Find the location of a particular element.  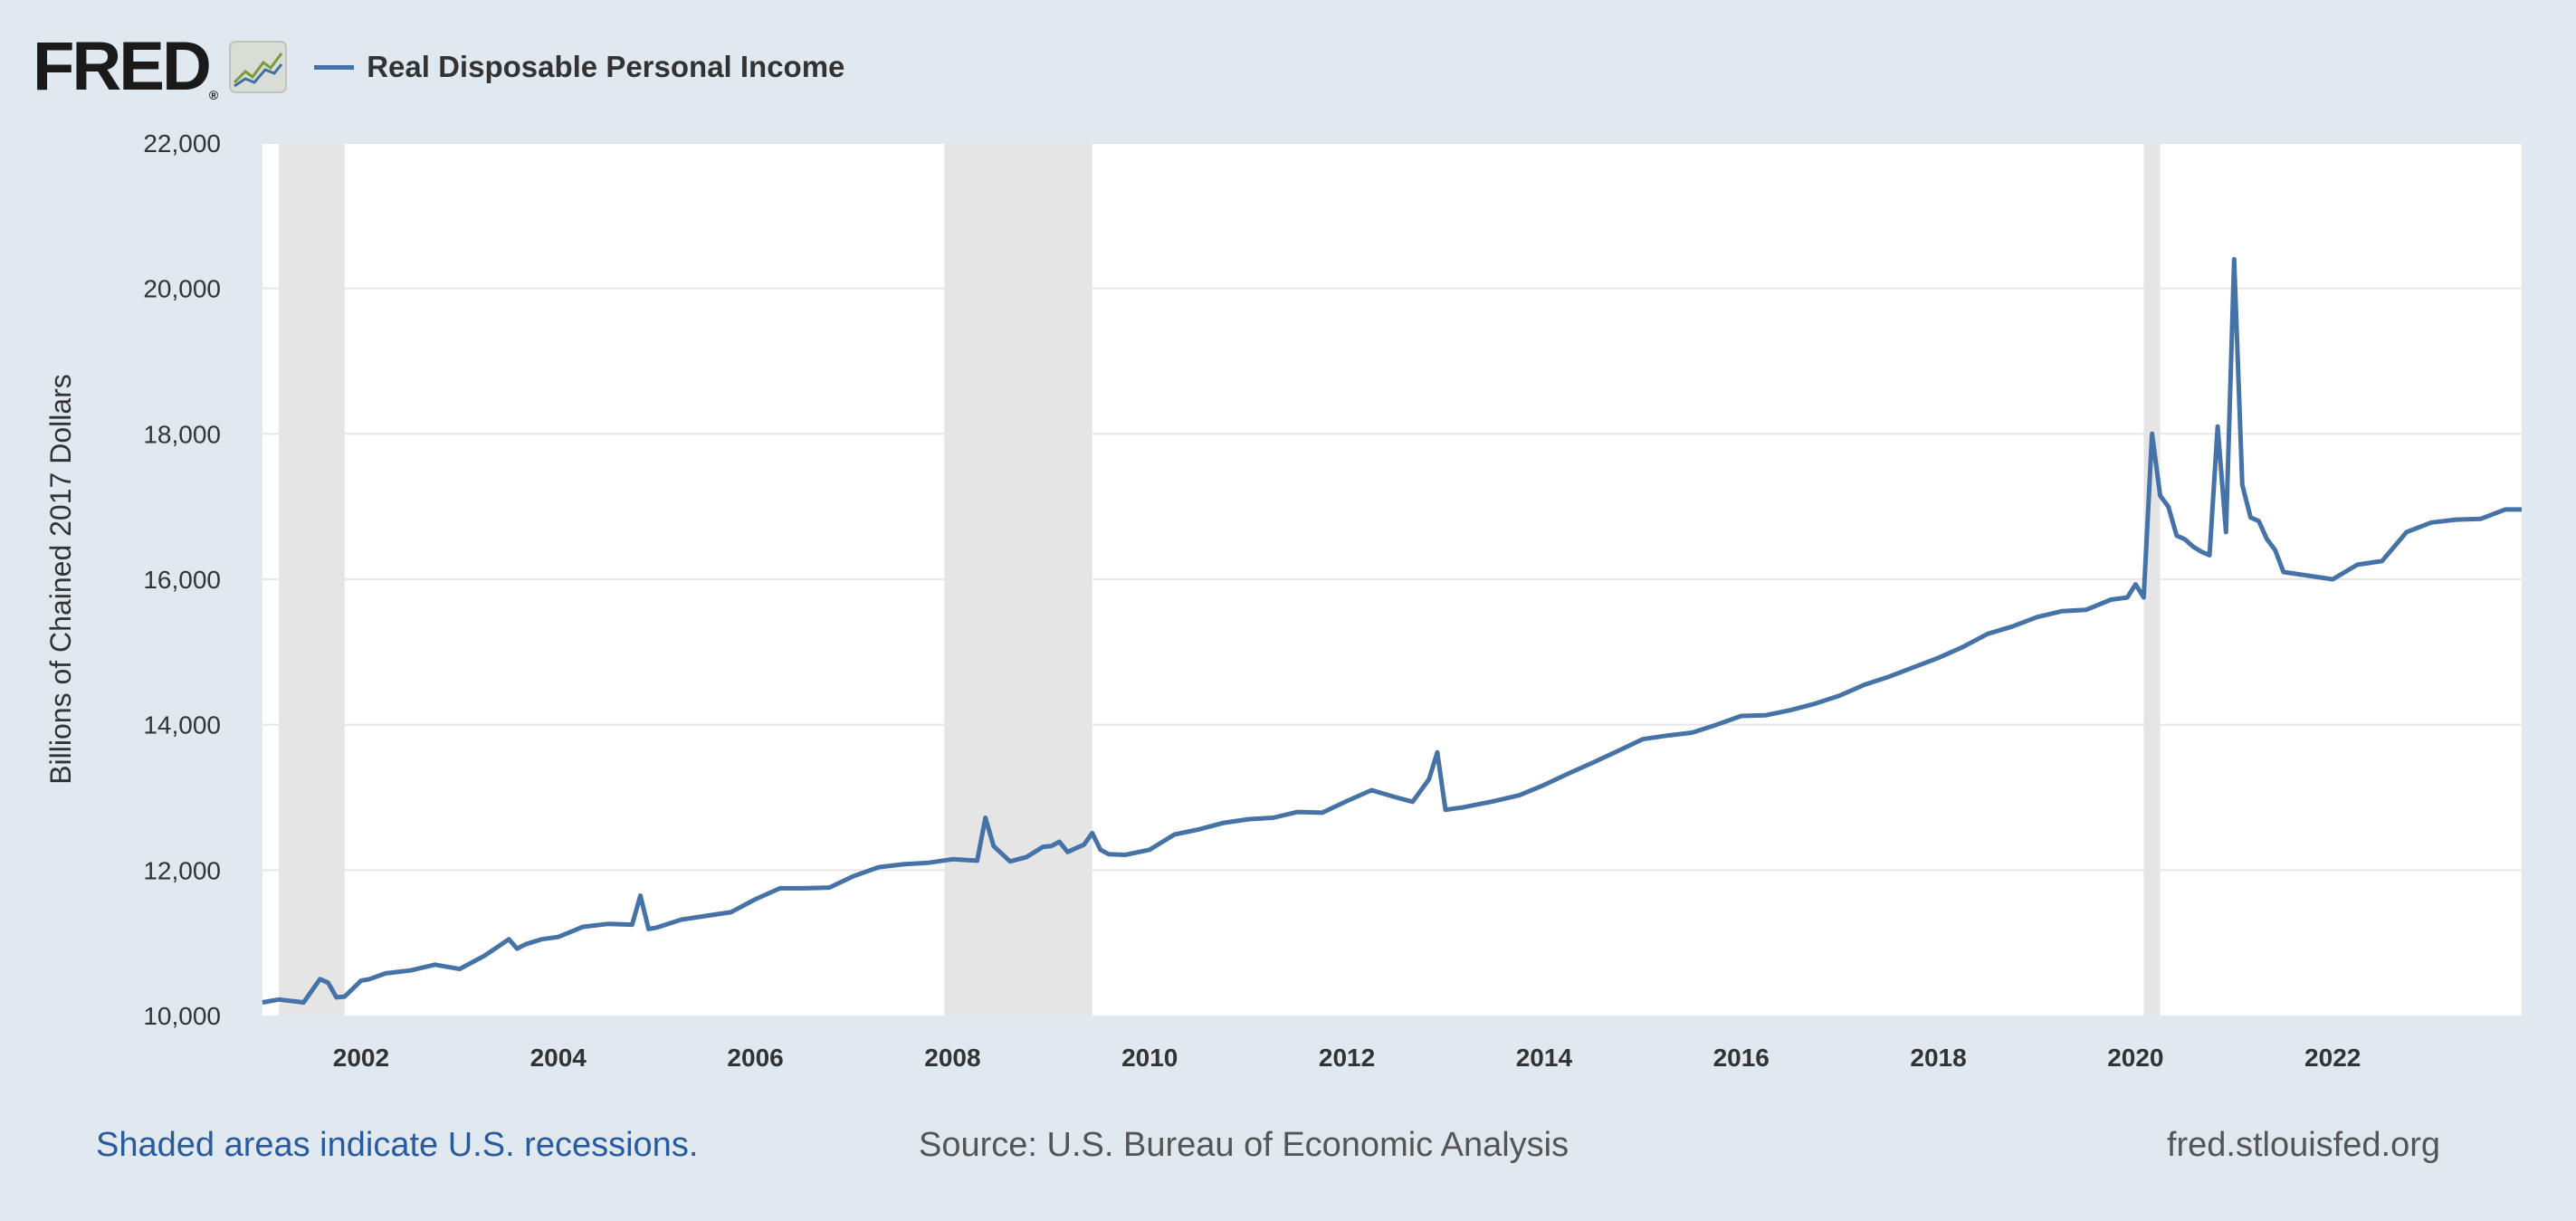

fred-logo-text: FRED is located at coordinates (123, 66).